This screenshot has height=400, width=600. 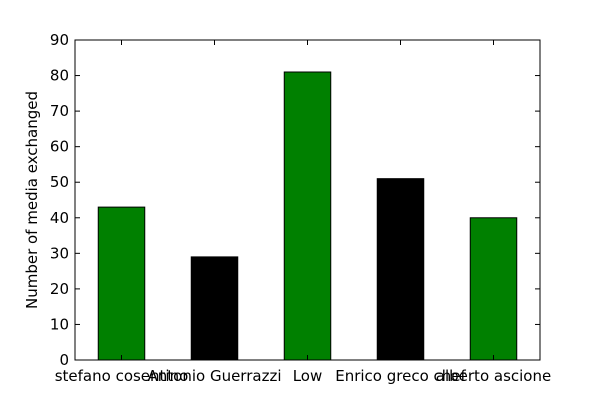 What do you see at coordinates (59, 147) in the screenshot?
I see `y-tick-label-6: 60` at bounding box center [59, 147].